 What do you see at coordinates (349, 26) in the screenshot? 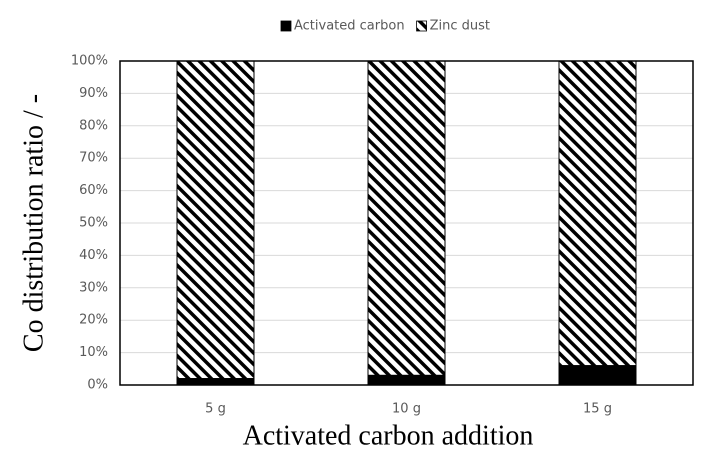
I see `legend-label: Activated carbon` at bounding box center [349, 26].